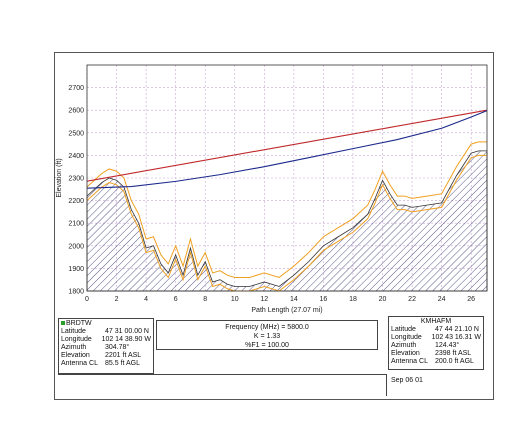  Describe the element at coordinates (412, 299) in the screenshot. I see `x-tick-label: 22` at that location.